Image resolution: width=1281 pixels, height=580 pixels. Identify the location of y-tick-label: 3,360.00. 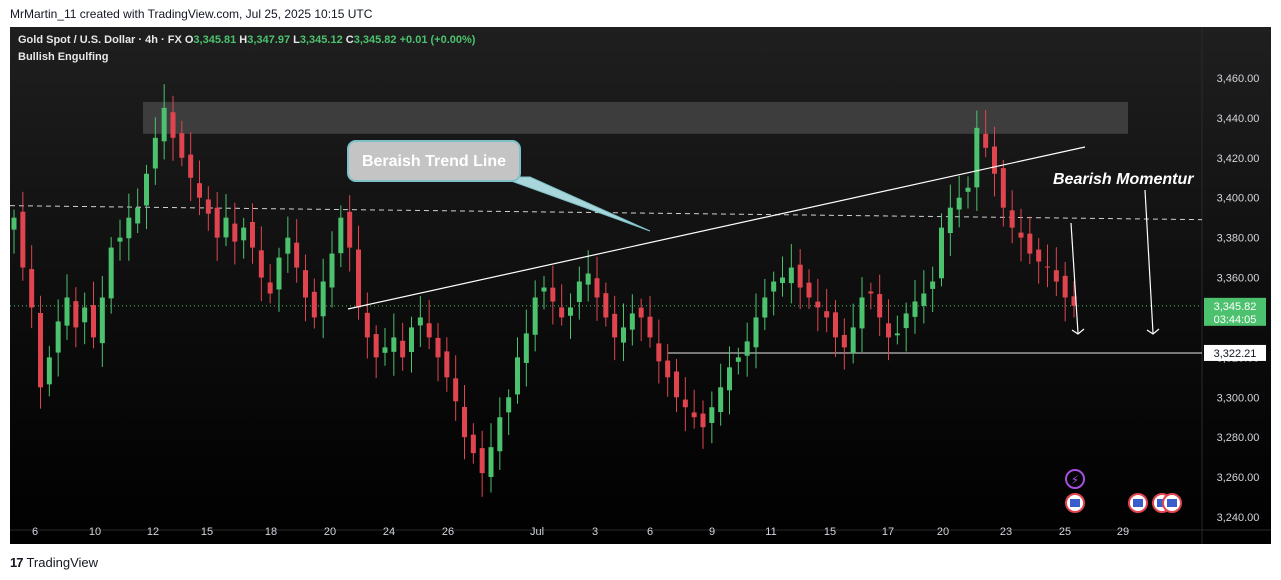
(1238, 279).